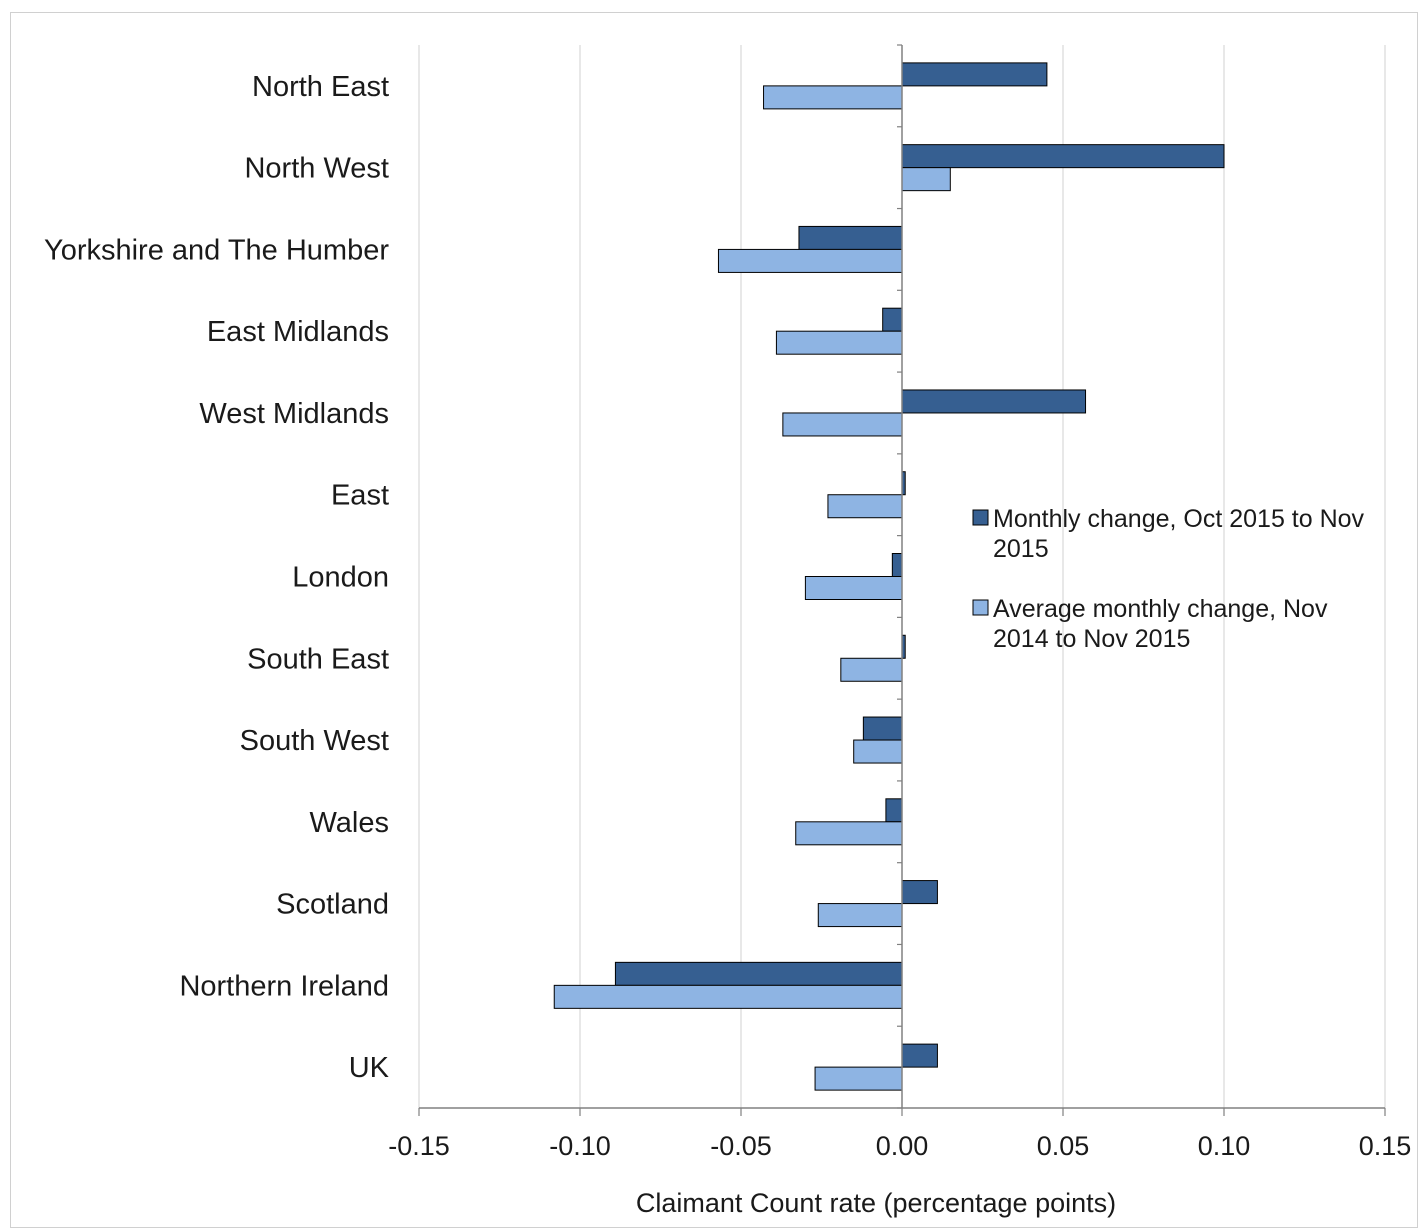  Describe the element at coordinates (902, 1146) in the screenshot. I see `x-tick-label: 0.00` at that location.